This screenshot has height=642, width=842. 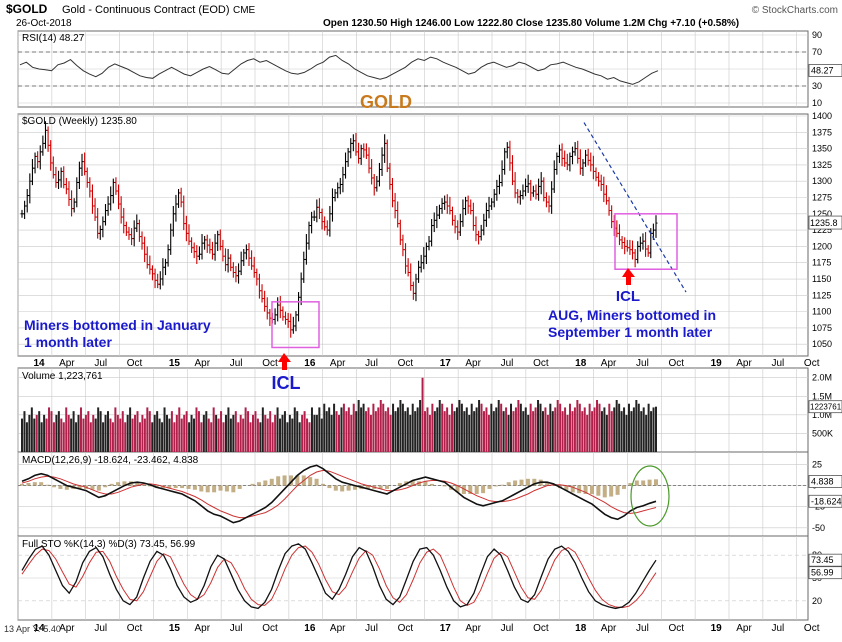 I want to click on price-y-tick: 1225, so click(x=822, y=230).